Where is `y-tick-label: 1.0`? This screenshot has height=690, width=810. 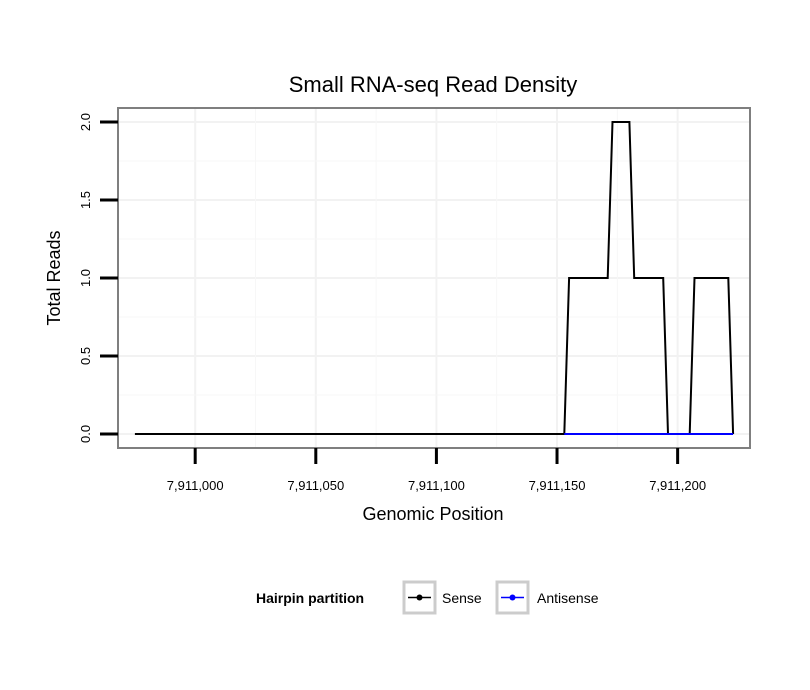 y-tick-label: 1.0 is located at coordinates (85, 278).